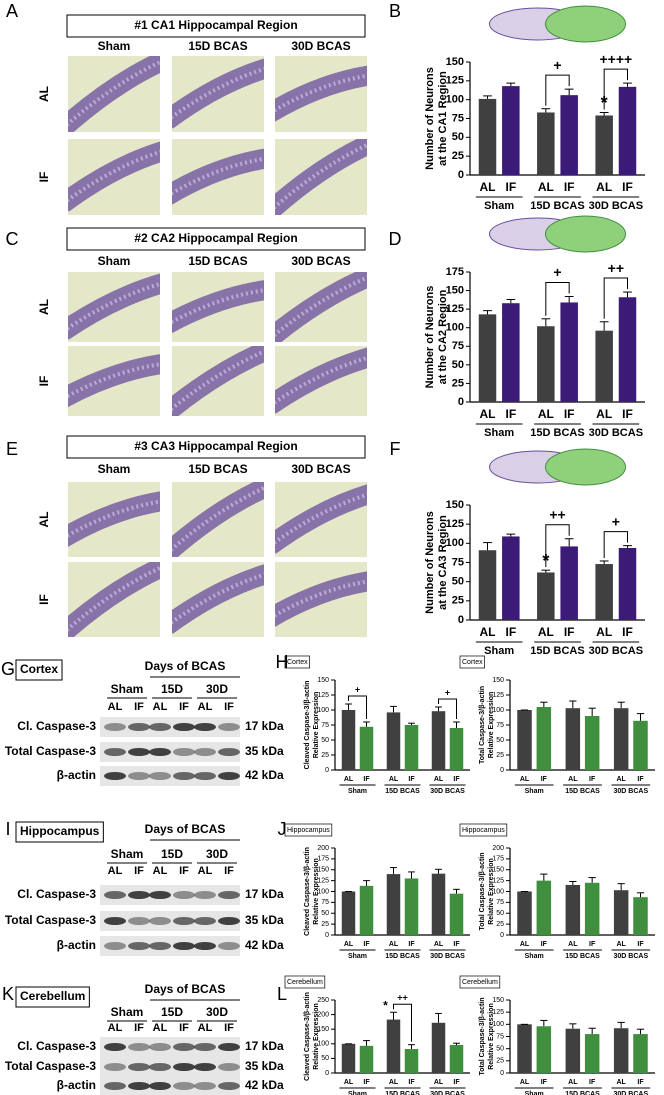 This screenshot has width=664, height=1095. Describe the element at coordinates (172, 854) in the screenshot. I see `blot-group: 15D` at that location.